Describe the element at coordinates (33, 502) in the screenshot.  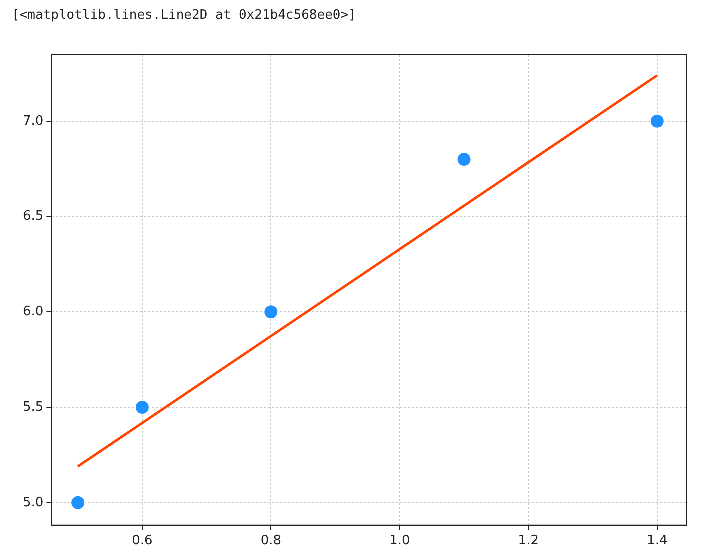
I see `y-tick-label: 5.0` at that location.